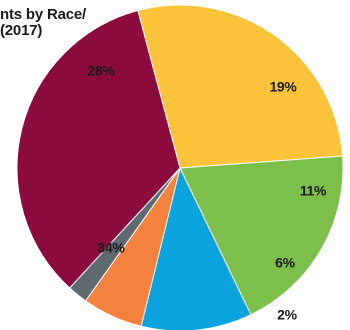 This screenshot has height=330, width=350. What do you see at coordinates (287, 315) in the screenshot?
I see `slice-label-2-pct: 2%` at bounding box center [287, 315].